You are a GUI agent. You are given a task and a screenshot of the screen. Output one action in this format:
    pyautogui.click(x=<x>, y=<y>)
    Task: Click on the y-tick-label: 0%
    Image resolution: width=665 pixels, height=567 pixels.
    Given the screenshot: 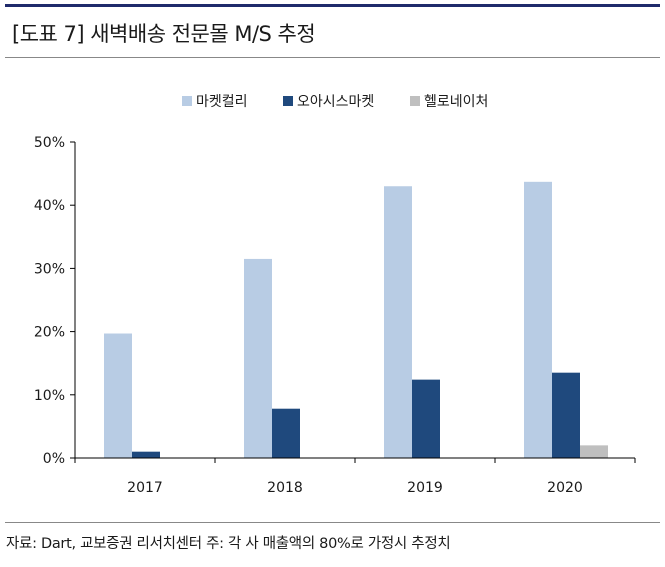 What is the action you would take?
    pyautogui.click(x=54, y=459)
    